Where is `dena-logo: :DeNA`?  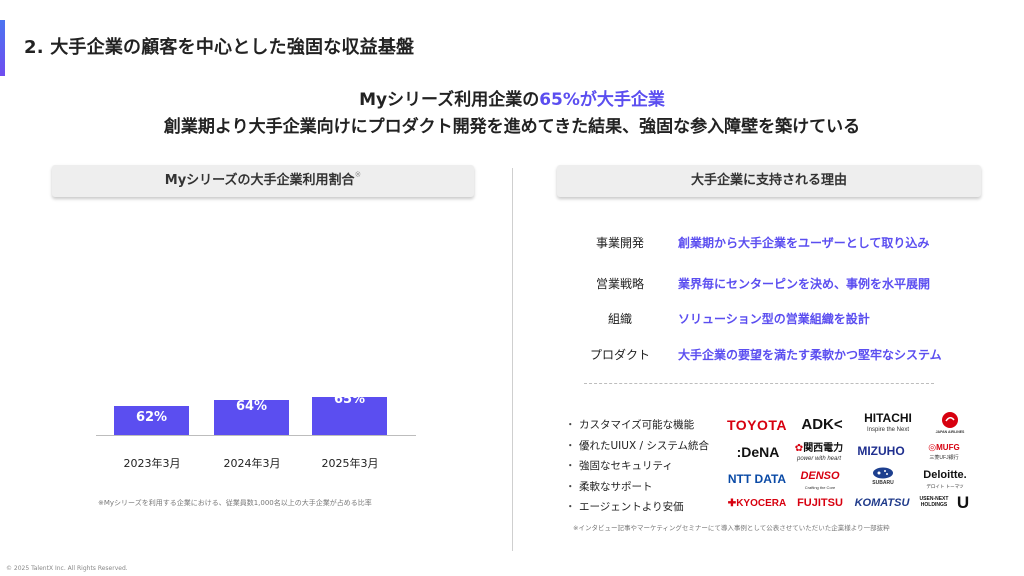 dena-logo: :DeNA is located at coordinates (758, 452).